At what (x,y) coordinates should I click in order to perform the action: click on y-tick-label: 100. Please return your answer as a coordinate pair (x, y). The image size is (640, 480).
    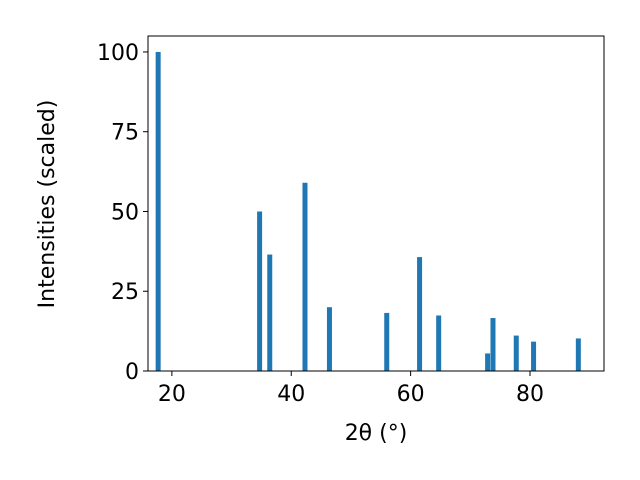
    Looking at the image, I should click on (118, 53).